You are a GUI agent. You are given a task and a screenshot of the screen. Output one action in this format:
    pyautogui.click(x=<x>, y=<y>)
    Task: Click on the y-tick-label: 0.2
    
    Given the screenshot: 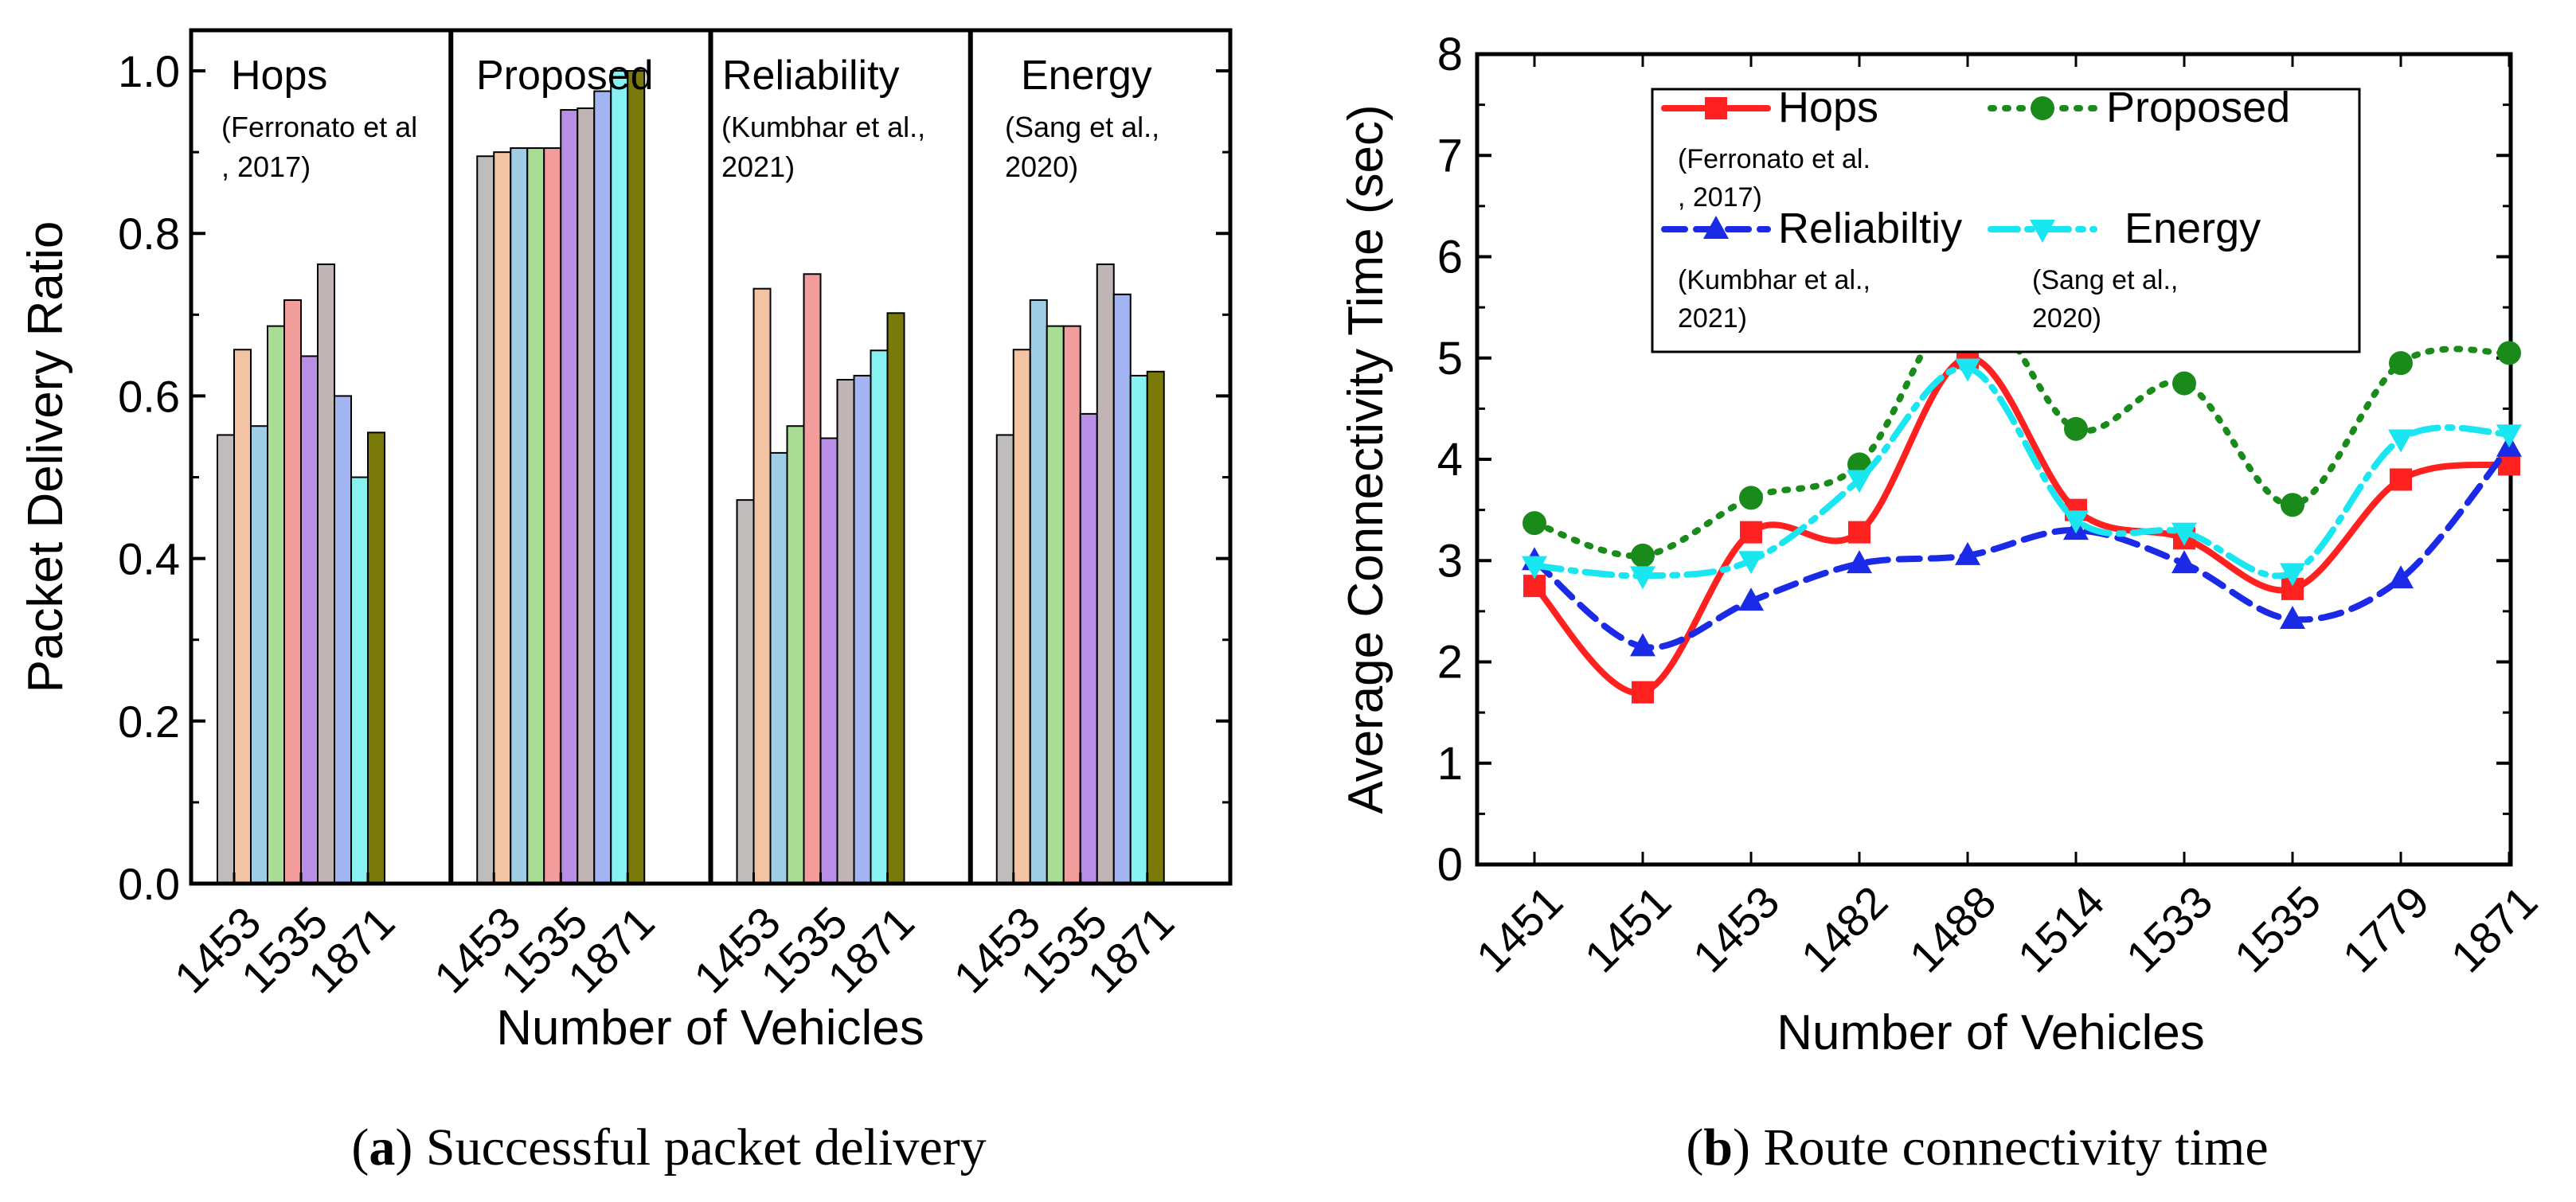 What is the action you would take?
    pyautogui.click(x=149, y=722)
    